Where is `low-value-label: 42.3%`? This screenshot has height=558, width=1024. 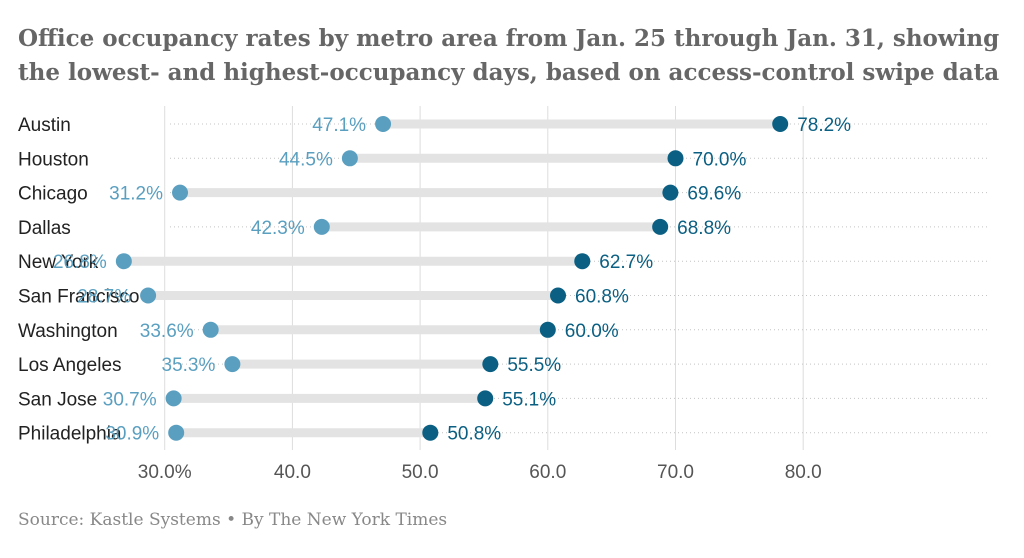 low-value-label: 42.3% is located at coordinates (278, 228).